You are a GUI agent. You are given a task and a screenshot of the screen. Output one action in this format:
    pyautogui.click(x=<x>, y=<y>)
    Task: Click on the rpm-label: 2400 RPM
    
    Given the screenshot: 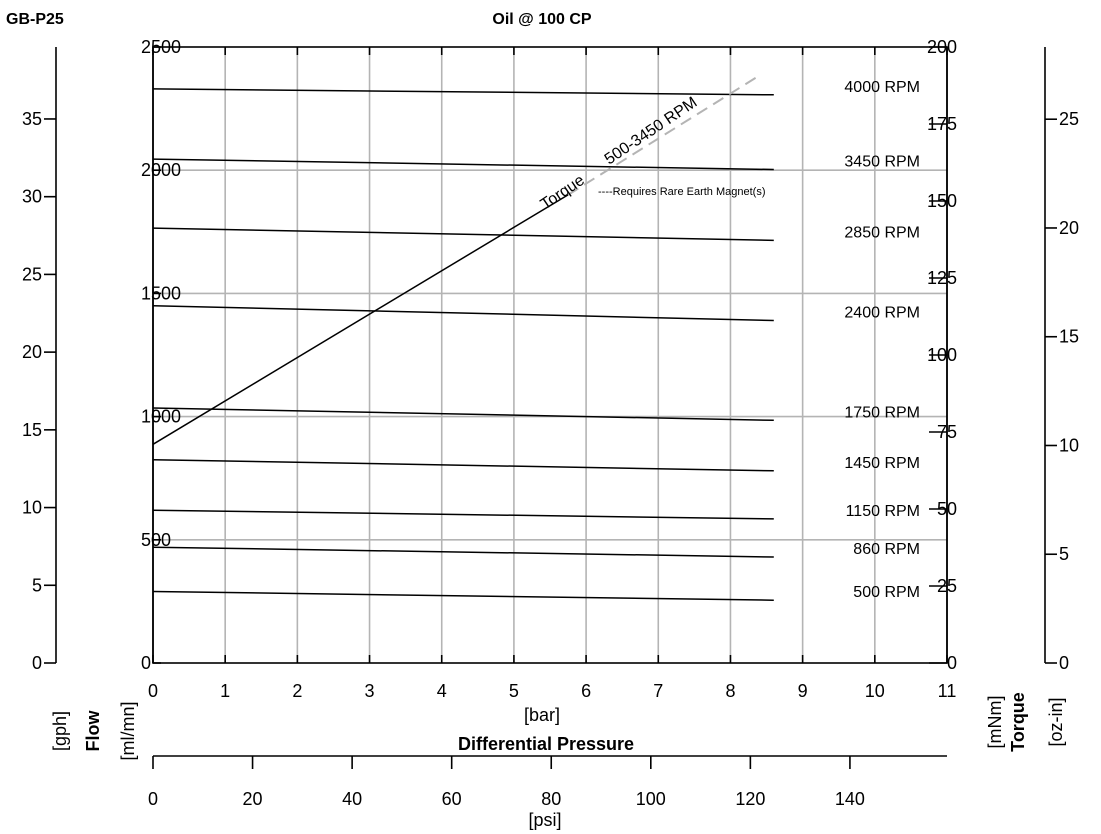 What is the action you would take?
    pyautogui.click(x=882, y=313)
    